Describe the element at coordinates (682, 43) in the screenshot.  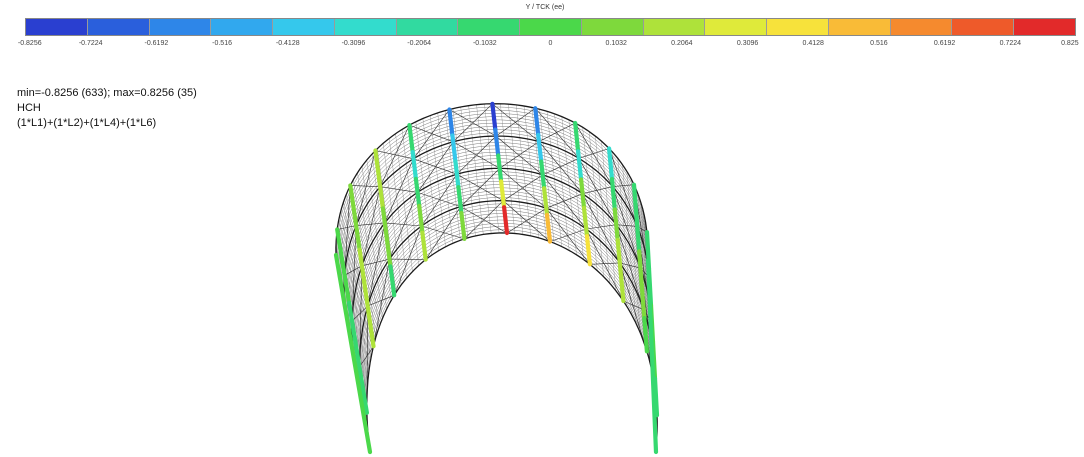
I see `scale-tick-label: 0.2064` at that location.